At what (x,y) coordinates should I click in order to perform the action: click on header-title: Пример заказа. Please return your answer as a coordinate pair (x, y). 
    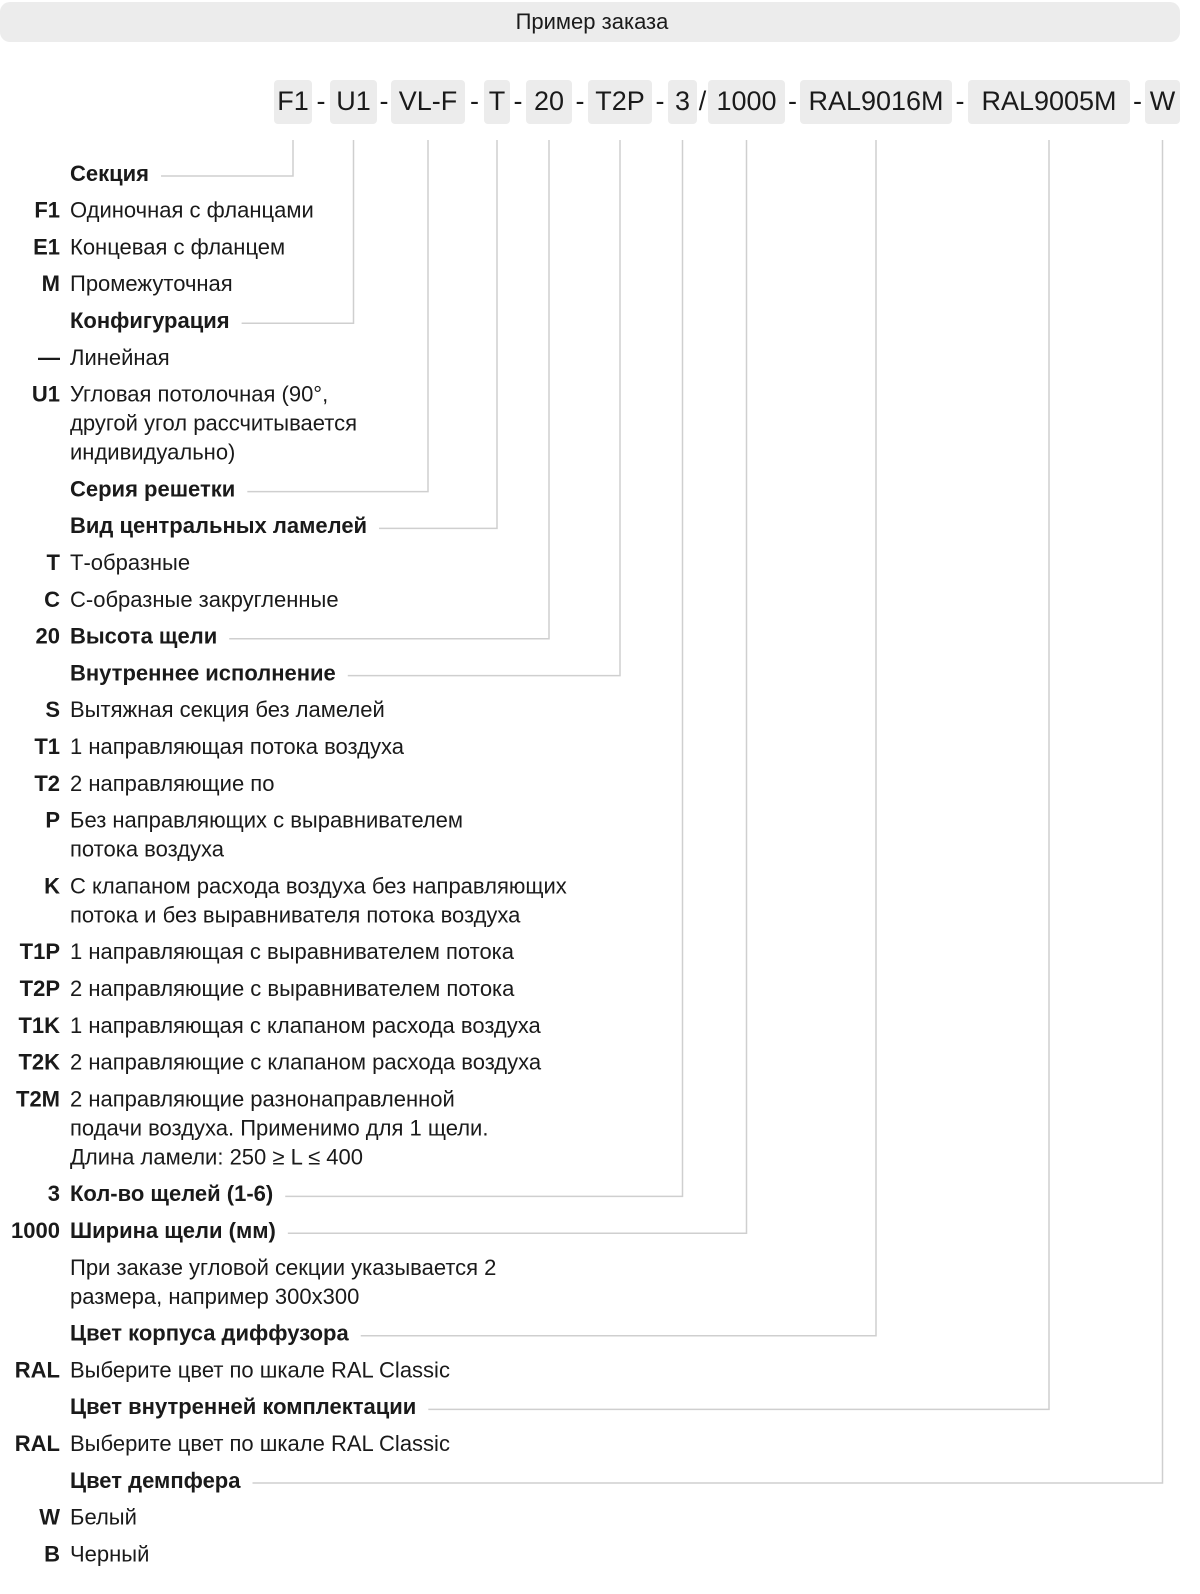
    Looking at the image, I should click on (593, 21).